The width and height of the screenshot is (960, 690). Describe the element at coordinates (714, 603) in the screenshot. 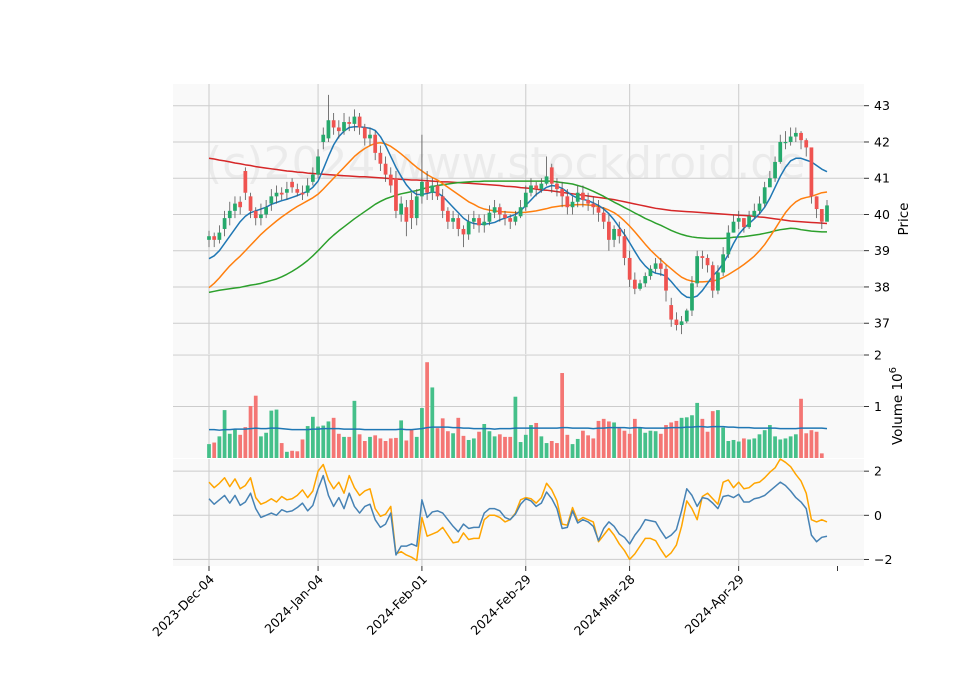

I see `x-tick-label: 2024-Apr-29` at that location.